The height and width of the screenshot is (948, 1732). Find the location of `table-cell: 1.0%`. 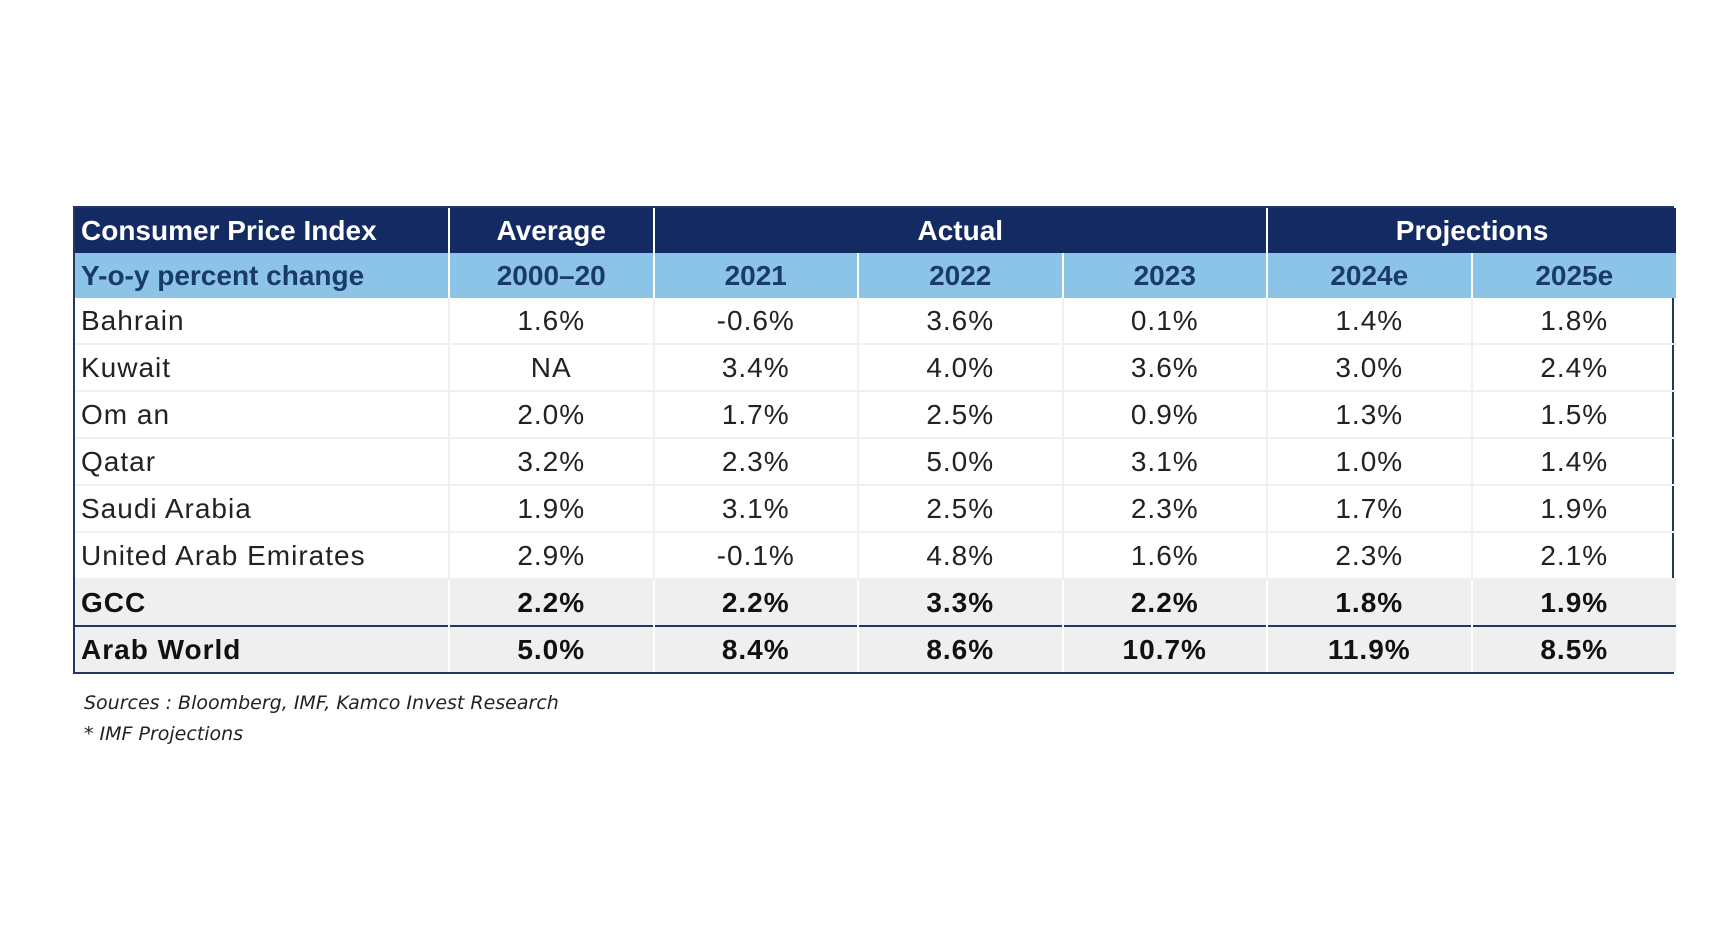

table-cell: 1.0% is located at coordinates (1370, 462).